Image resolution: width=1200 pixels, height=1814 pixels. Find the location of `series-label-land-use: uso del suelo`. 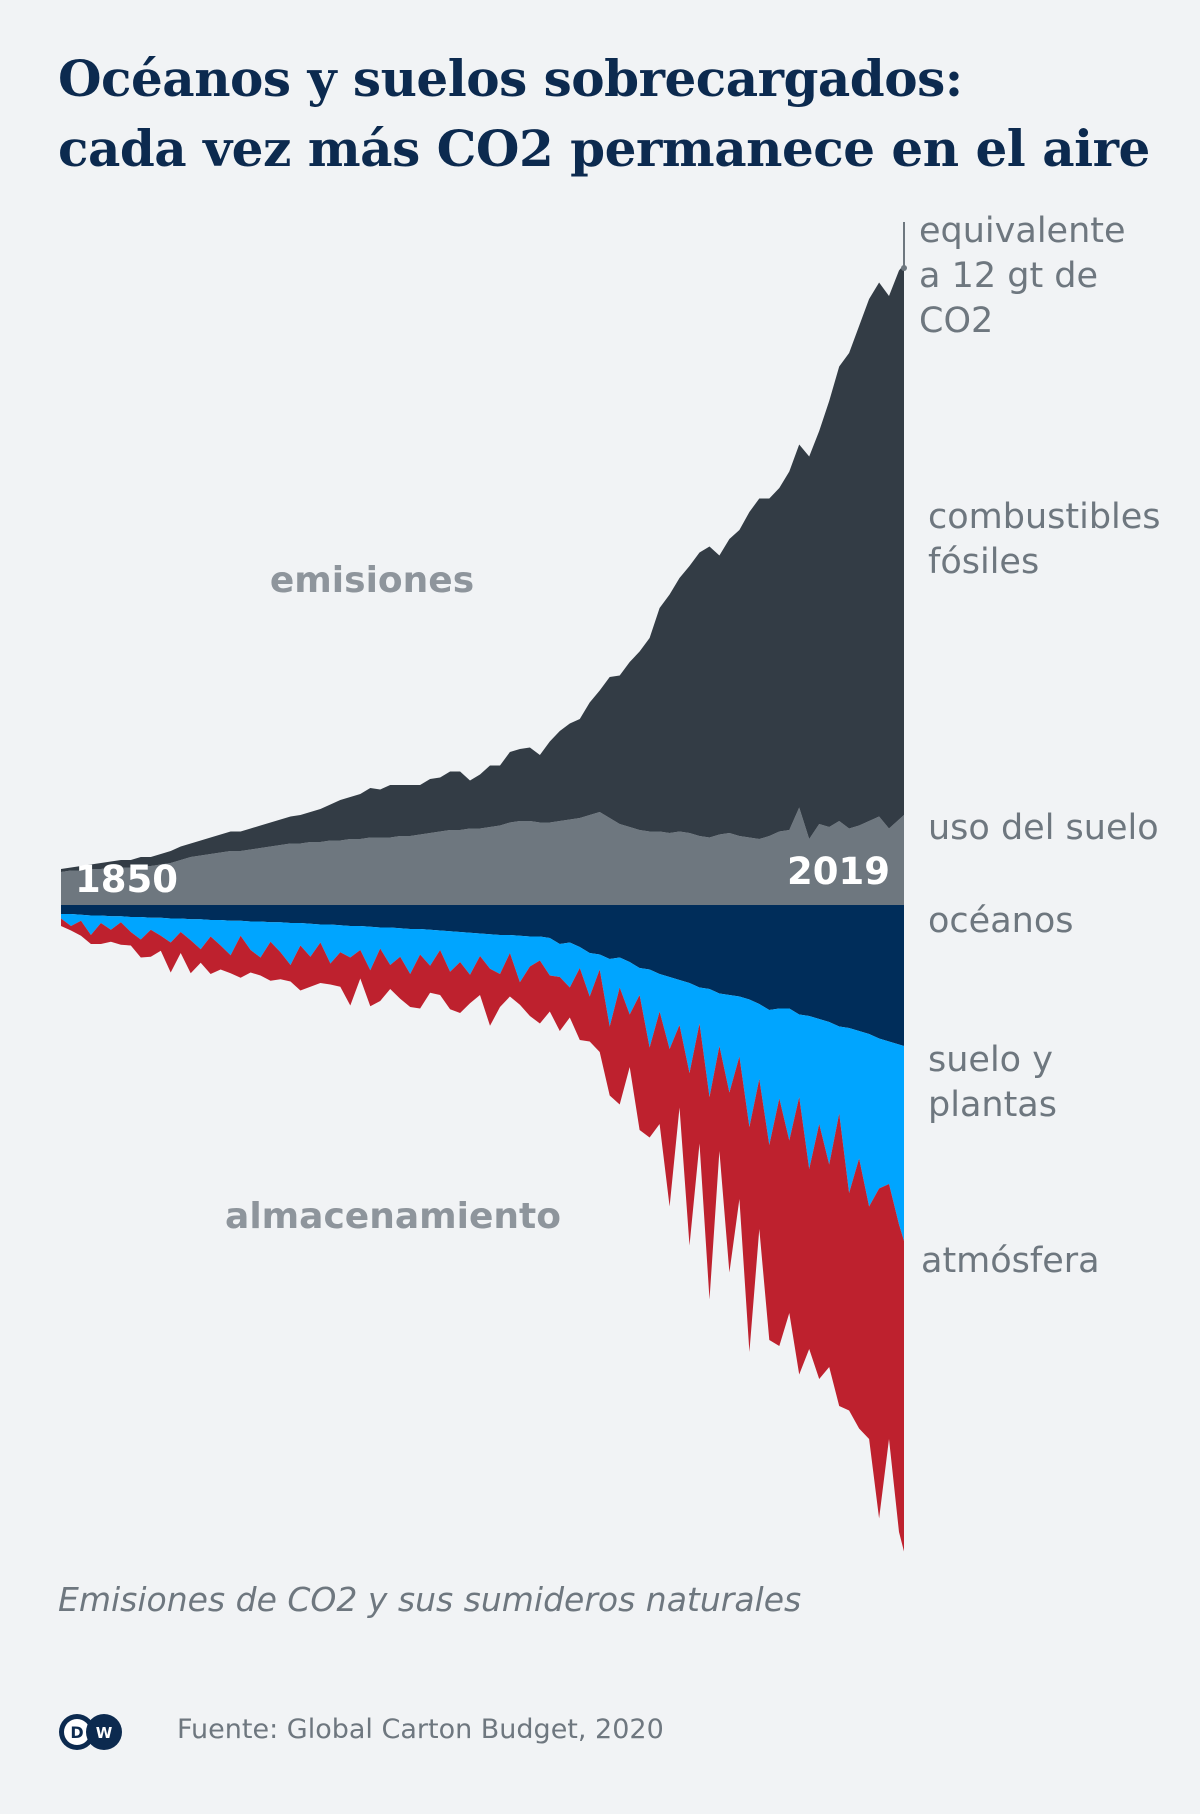

series-label-land-use: uso del suelo is located at coordinates (1043, 828).